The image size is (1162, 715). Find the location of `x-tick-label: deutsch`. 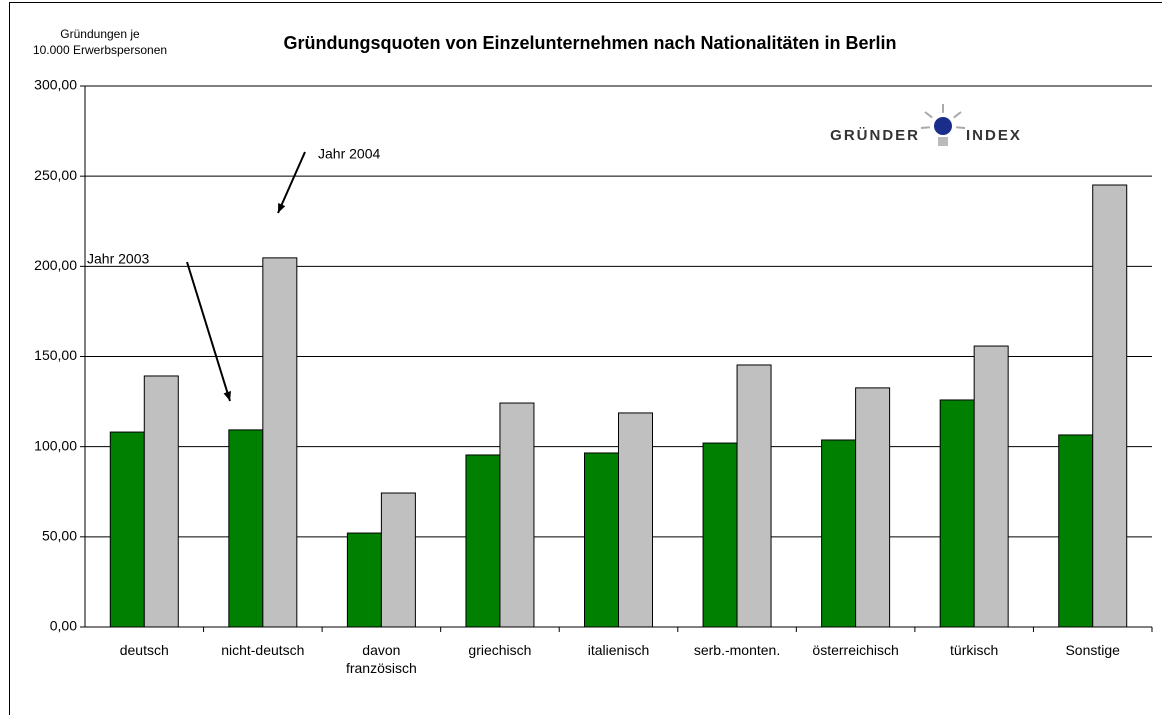

x-tick-label: deutsch is located at coordinates (144, 650).